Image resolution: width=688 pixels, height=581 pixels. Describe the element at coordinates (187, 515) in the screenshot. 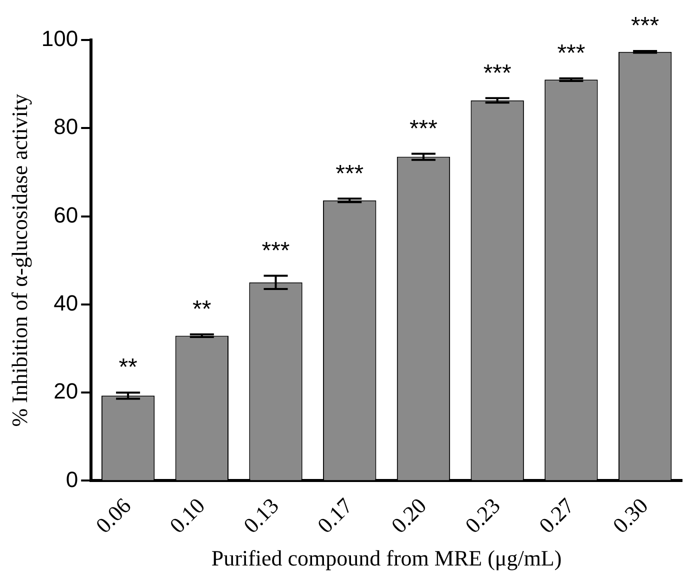

I see `x-tick-label: 0.10` at that location.